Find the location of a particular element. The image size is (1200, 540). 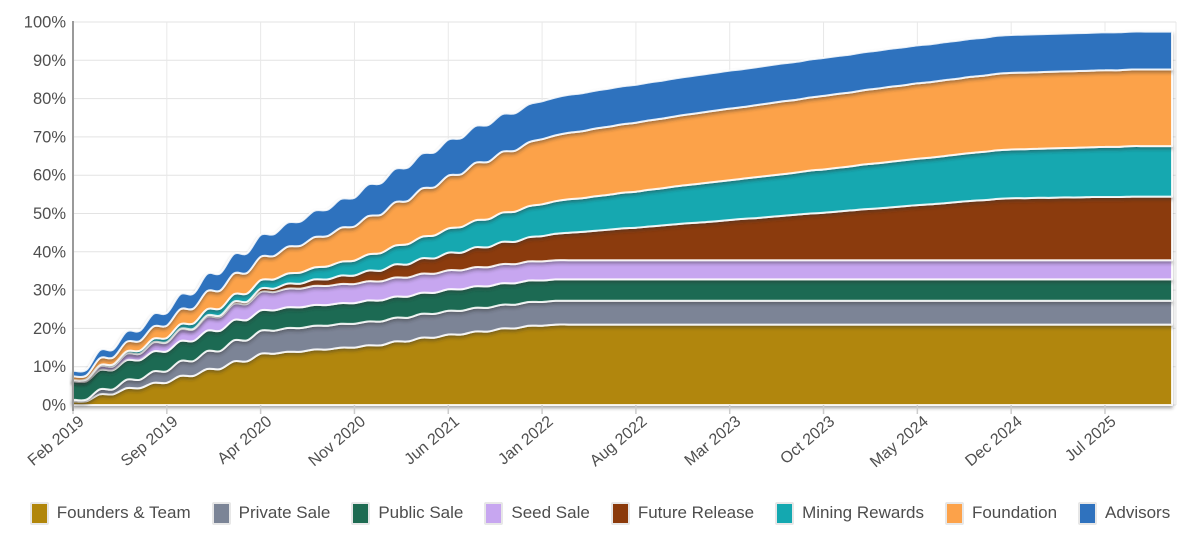

legend-item-foundation: Foundation is located at coordinates (1001, 513).